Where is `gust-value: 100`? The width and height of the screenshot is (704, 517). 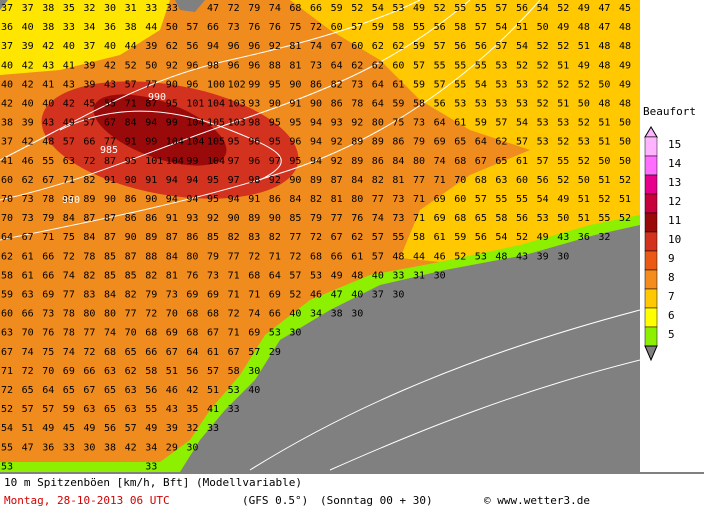 gust-value: 100 is located at coordinates (216, 84).